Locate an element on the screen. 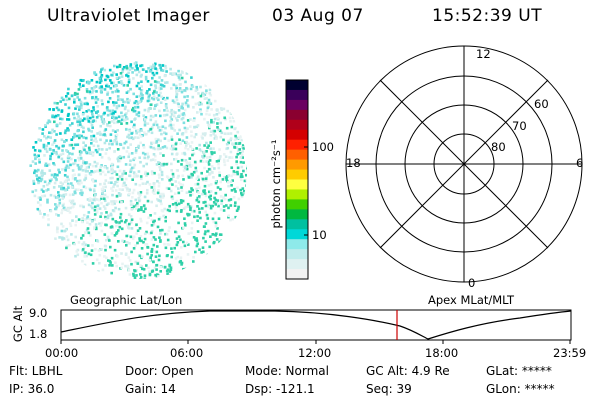 This screenshot has height=400, width=600. x-tick-label-1200: 12:00 is located at coordinates (315, 353).